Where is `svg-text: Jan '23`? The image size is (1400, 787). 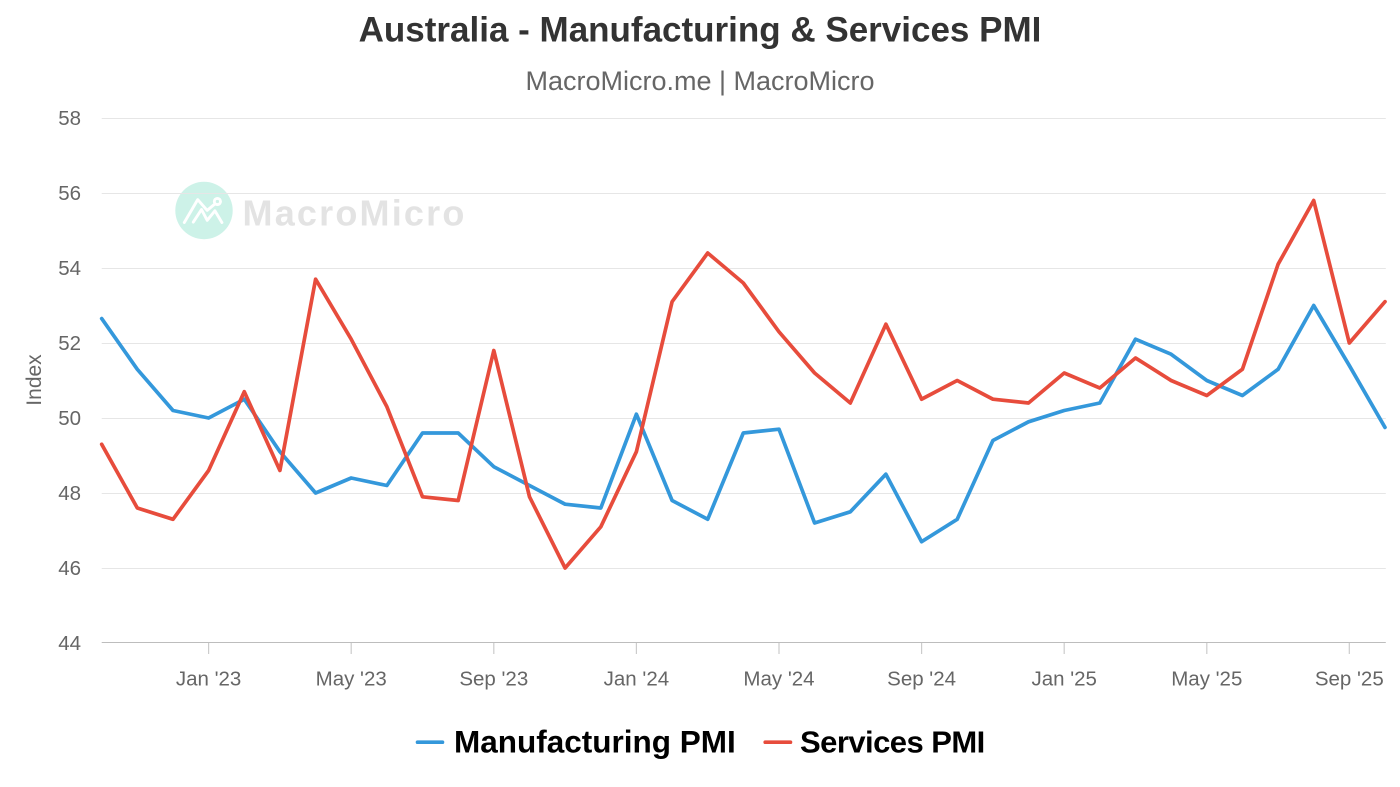 svg-text: Jan '23 is located at coordinates (208, 679).